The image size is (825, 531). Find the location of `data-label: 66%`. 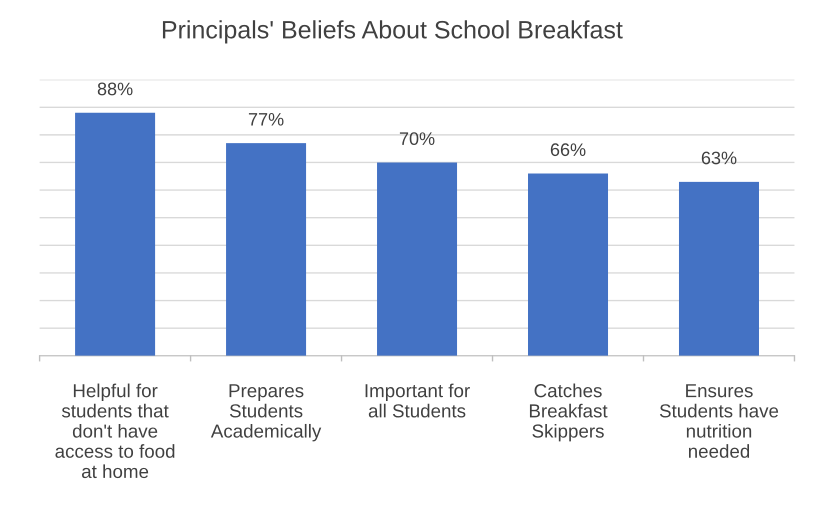

data-label: 66% is located at coordinates (568, 149).